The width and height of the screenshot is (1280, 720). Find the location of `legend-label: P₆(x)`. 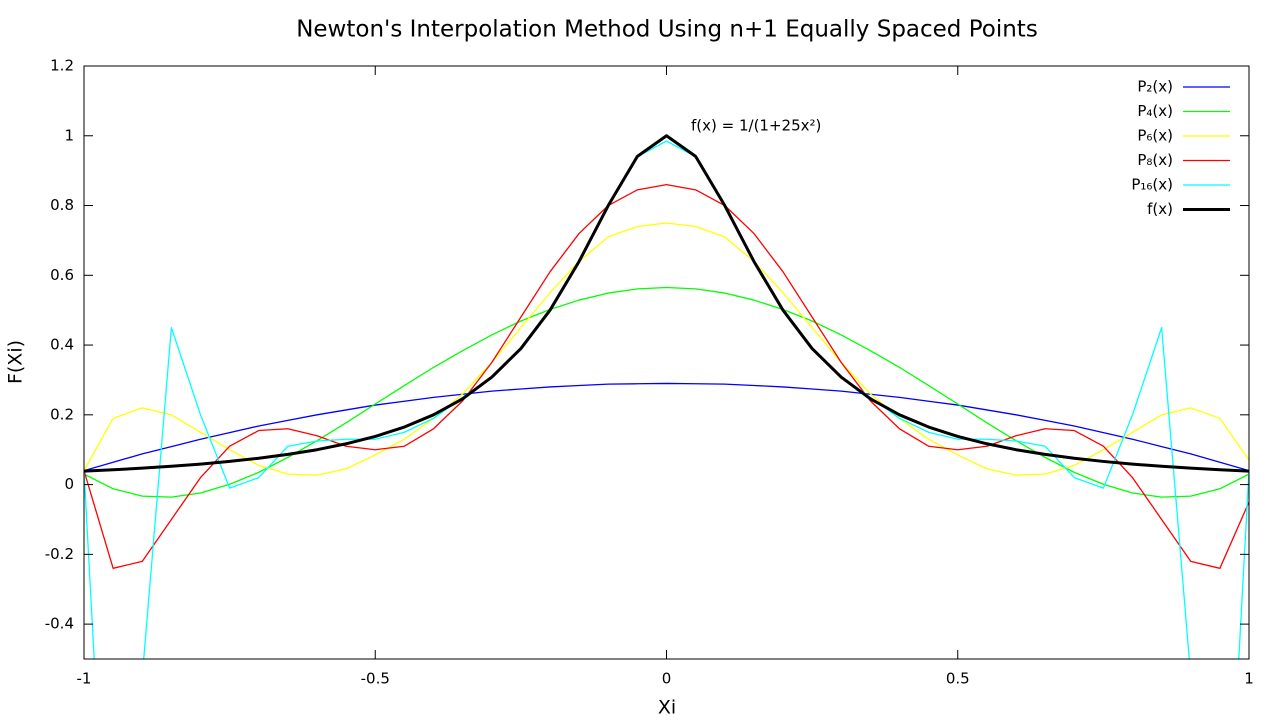

legend-label: P₆(x) is located at coordinates (1155, 136).